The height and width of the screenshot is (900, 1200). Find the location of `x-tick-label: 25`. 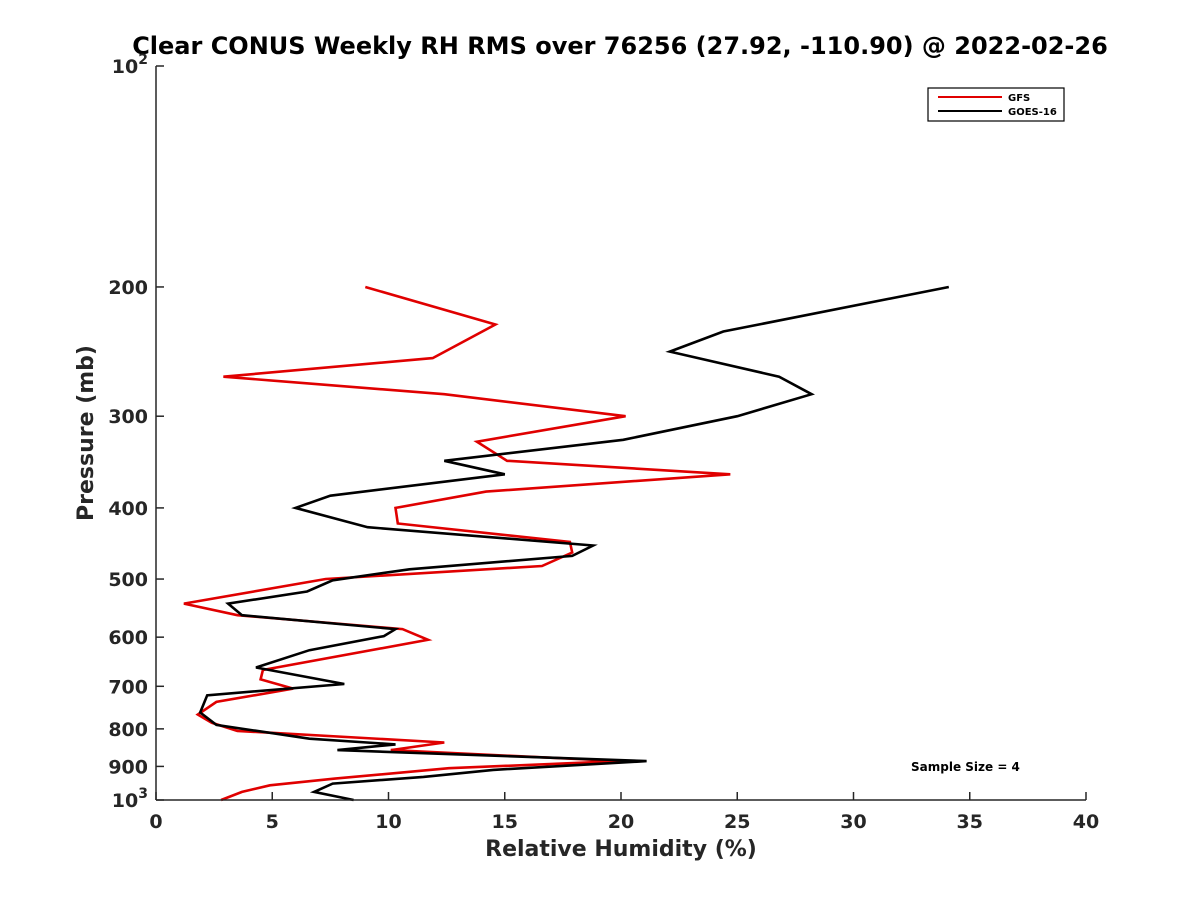

x-tick-label: 25 is located at coordinates (737, 822).